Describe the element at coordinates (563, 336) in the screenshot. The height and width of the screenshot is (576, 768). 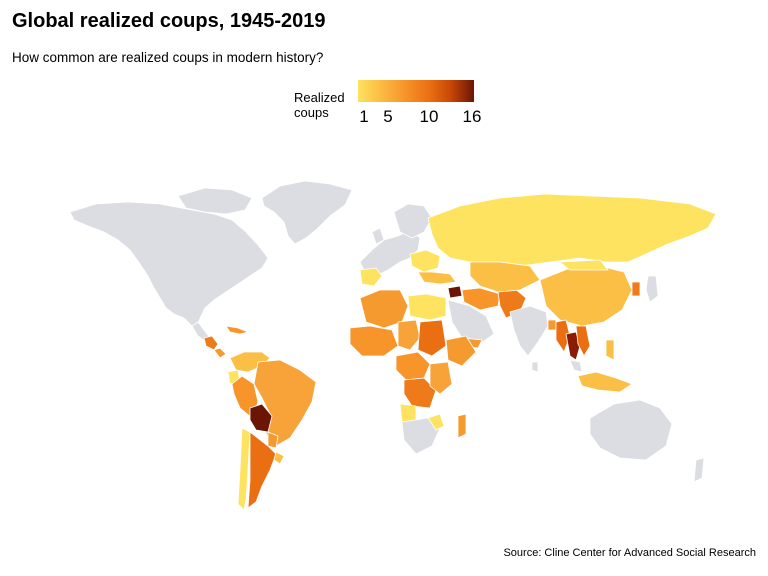
I see `myanmar` at that location.